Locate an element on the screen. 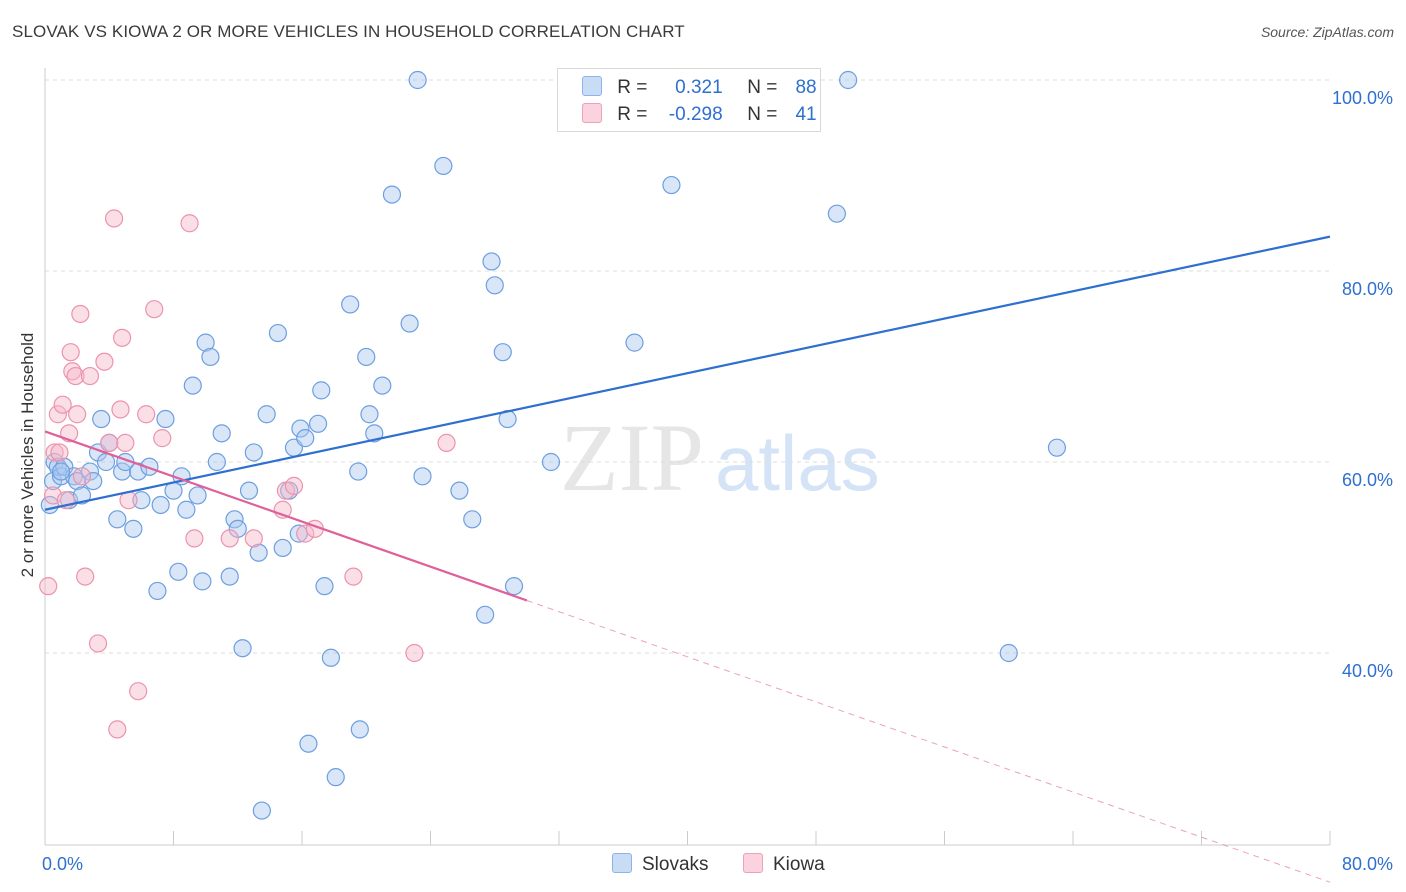  legend-label-slovaks: Slovaks is located at coordinates (675, 864).